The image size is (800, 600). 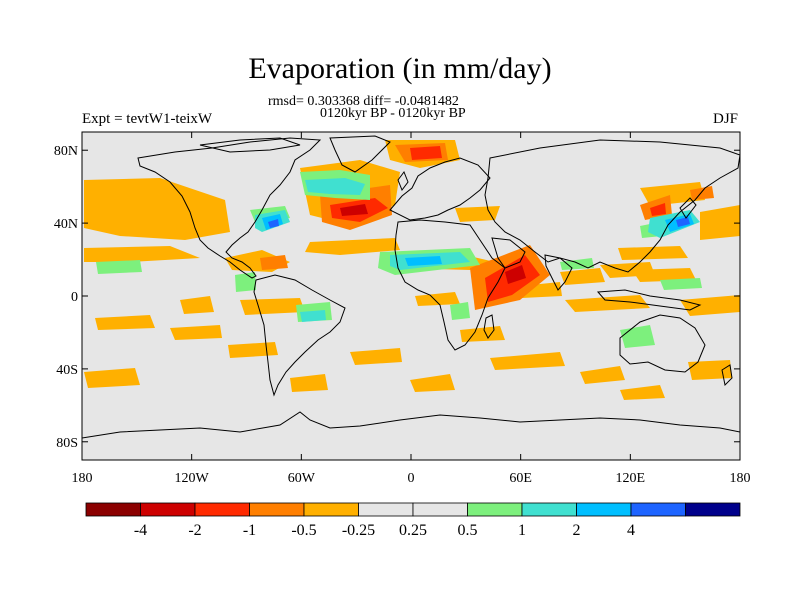 What do you see at coordinates (411, 425) in the screenshot?
I see `coast-antarctica` at bounding box center [411, 425].